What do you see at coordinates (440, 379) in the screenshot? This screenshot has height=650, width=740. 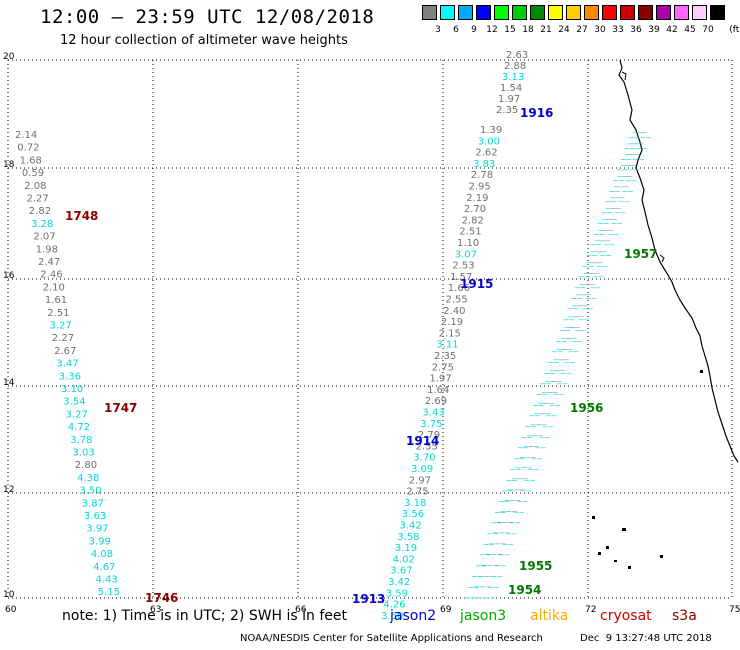 I see `swh-value: 1.97` at bounding box center [440, 379].